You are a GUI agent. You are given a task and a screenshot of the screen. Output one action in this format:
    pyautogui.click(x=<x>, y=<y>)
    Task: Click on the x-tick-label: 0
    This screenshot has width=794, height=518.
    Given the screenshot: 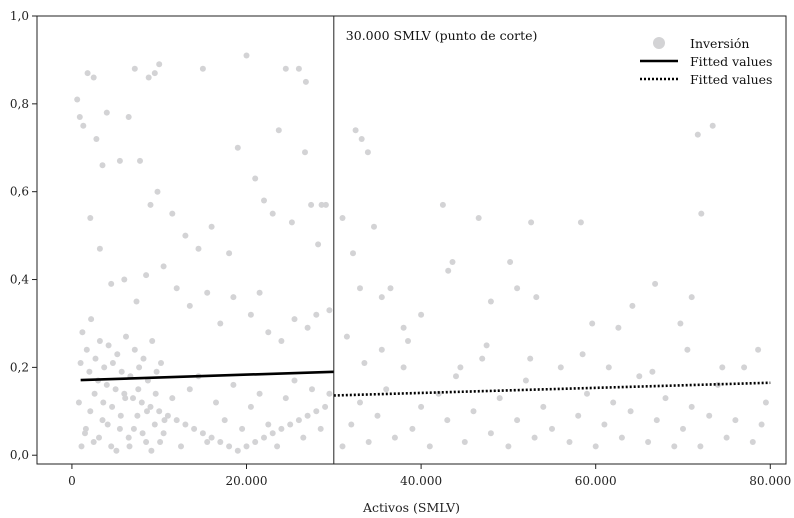 What is the action you would take?
    pyautogui.click(x=72, y=481)
    